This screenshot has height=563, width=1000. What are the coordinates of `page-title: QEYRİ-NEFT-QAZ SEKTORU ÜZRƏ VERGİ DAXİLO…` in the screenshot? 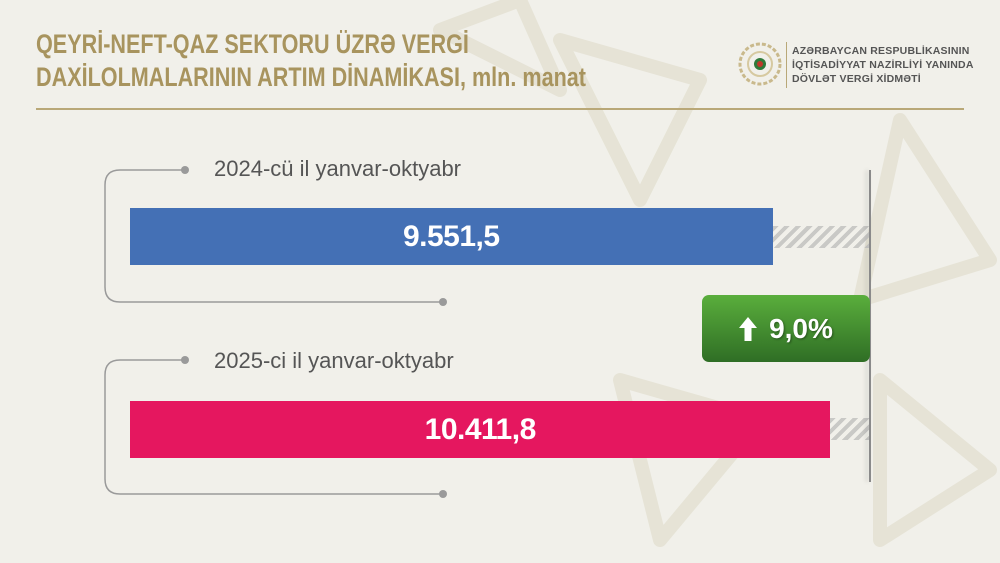 It's located at (311, 61).